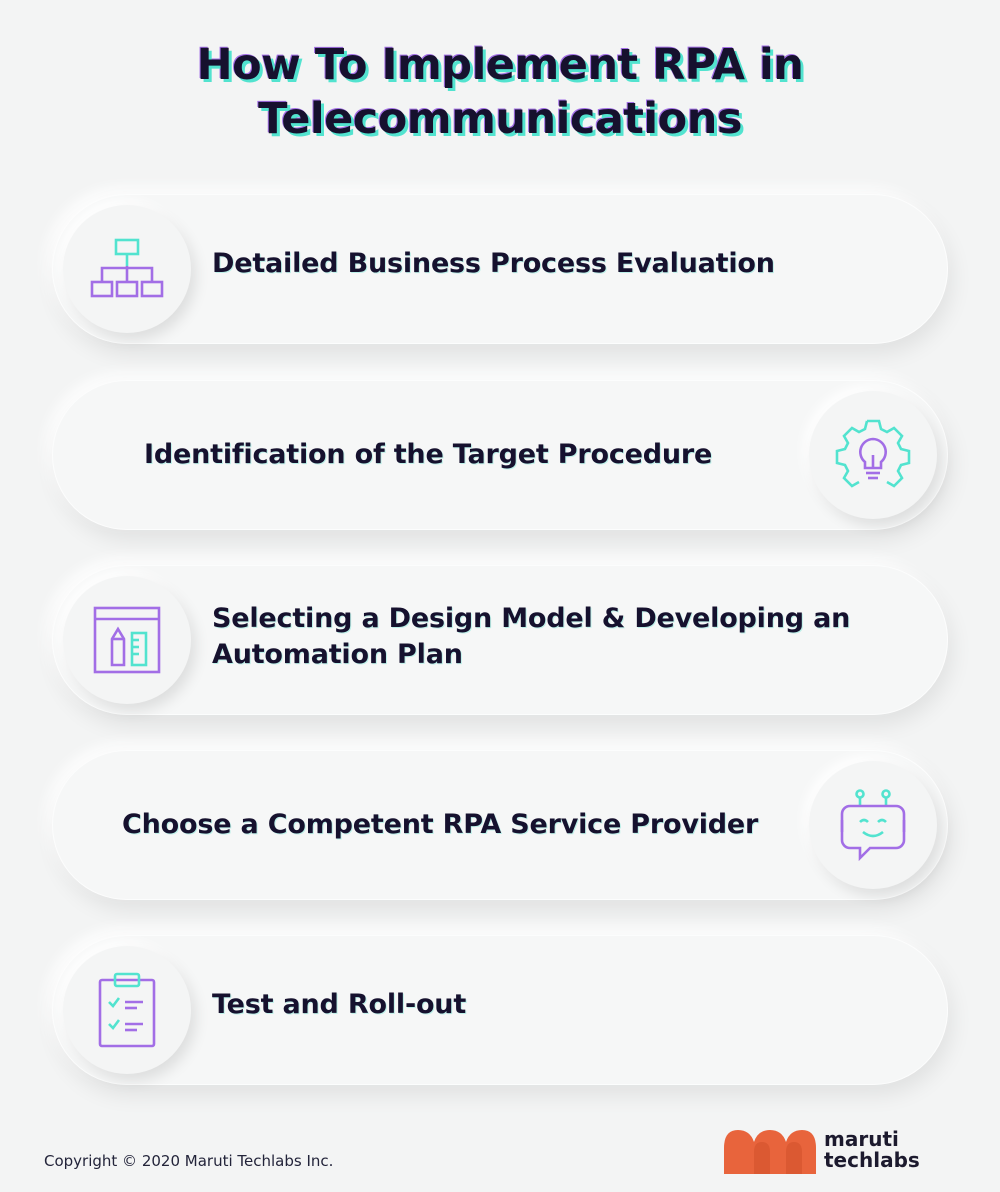  I want to click on step-label: Identification of the Target Procedure, so click(428, 454).